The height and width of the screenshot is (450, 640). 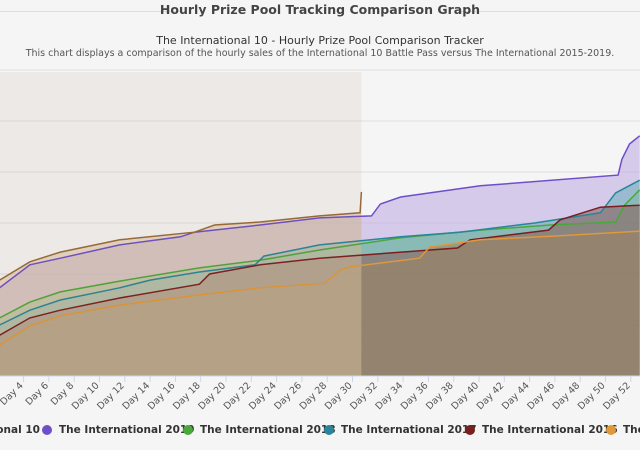 I want to click on legend-item: The International 2015, so click(x=623, y=430).